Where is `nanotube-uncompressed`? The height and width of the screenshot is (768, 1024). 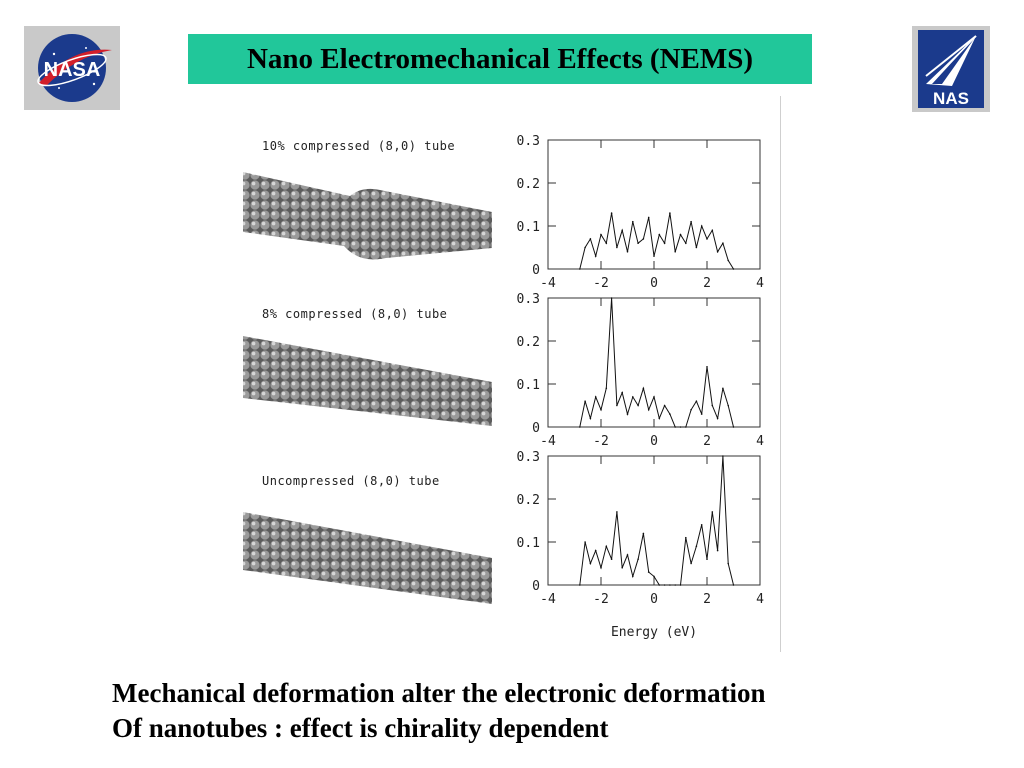 nanotube-uncompressed is located at coordinates (367, 558).